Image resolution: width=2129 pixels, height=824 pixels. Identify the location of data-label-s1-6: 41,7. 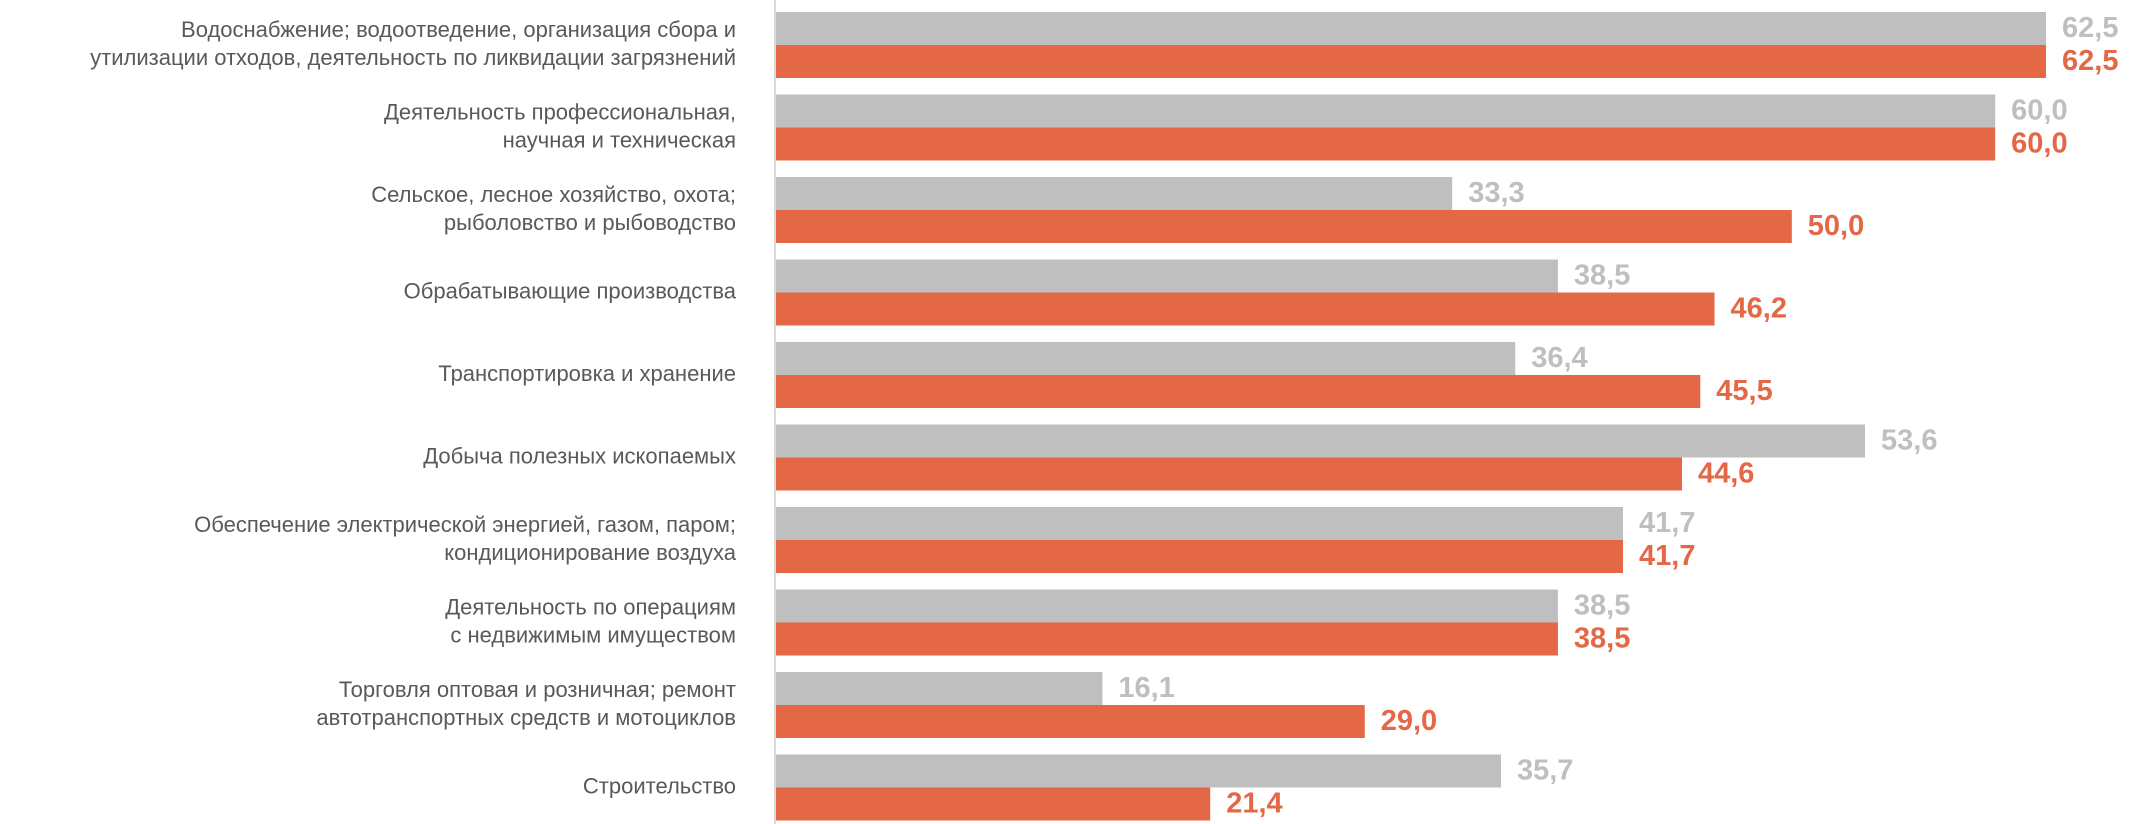
(1667, 556).